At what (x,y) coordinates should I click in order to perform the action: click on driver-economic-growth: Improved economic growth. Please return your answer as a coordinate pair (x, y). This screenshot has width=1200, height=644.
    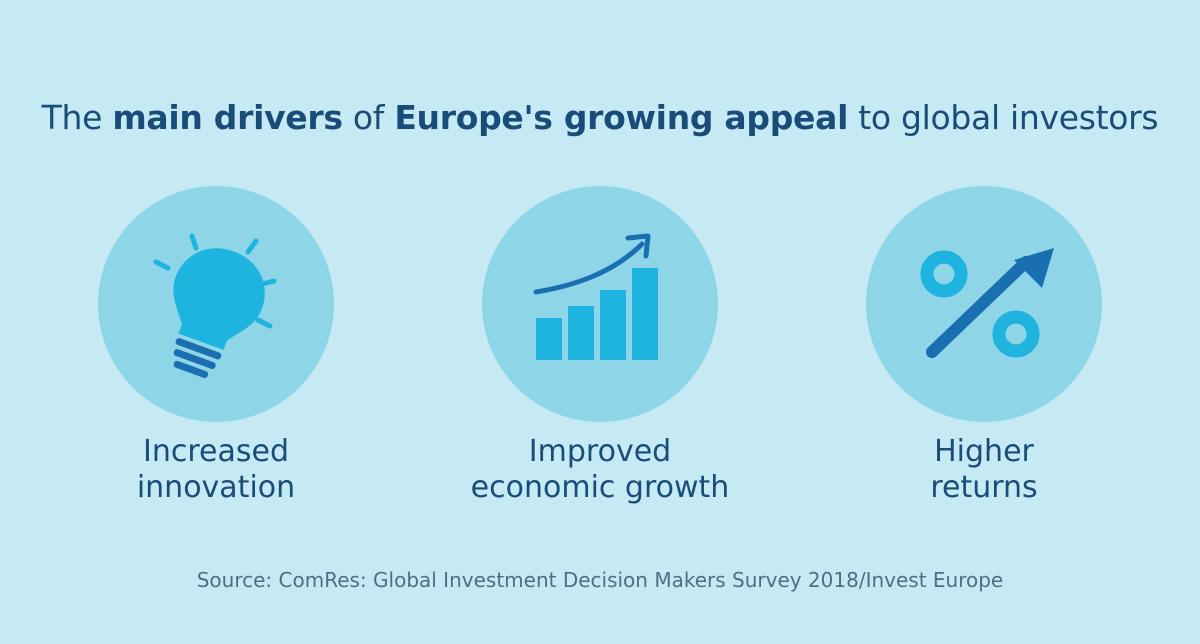
    Looking at the image, I should click on (600, 356).